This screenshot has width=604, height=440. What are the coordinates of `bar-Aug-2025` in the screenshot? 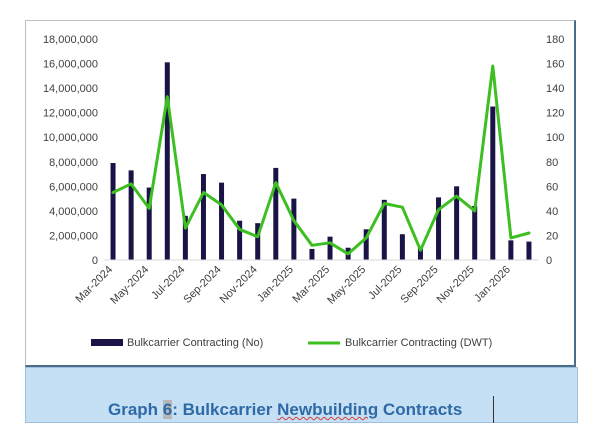 It's located at (420, 253).